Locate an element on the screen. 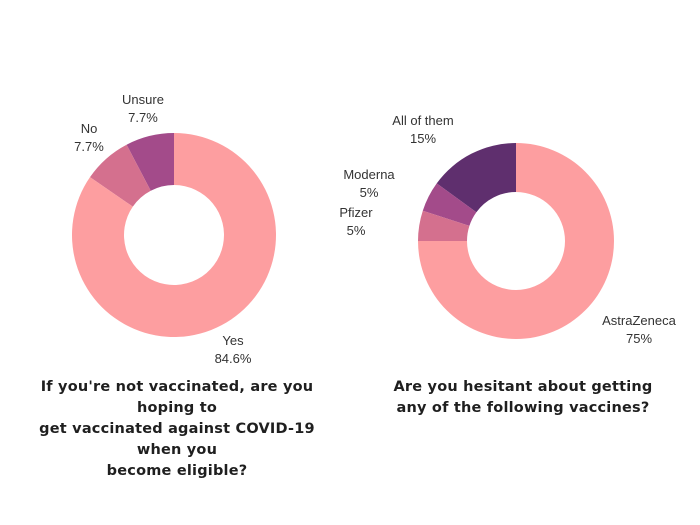 The image size is (700, 525). slice-pfizer is located at coordinates (444, 225).